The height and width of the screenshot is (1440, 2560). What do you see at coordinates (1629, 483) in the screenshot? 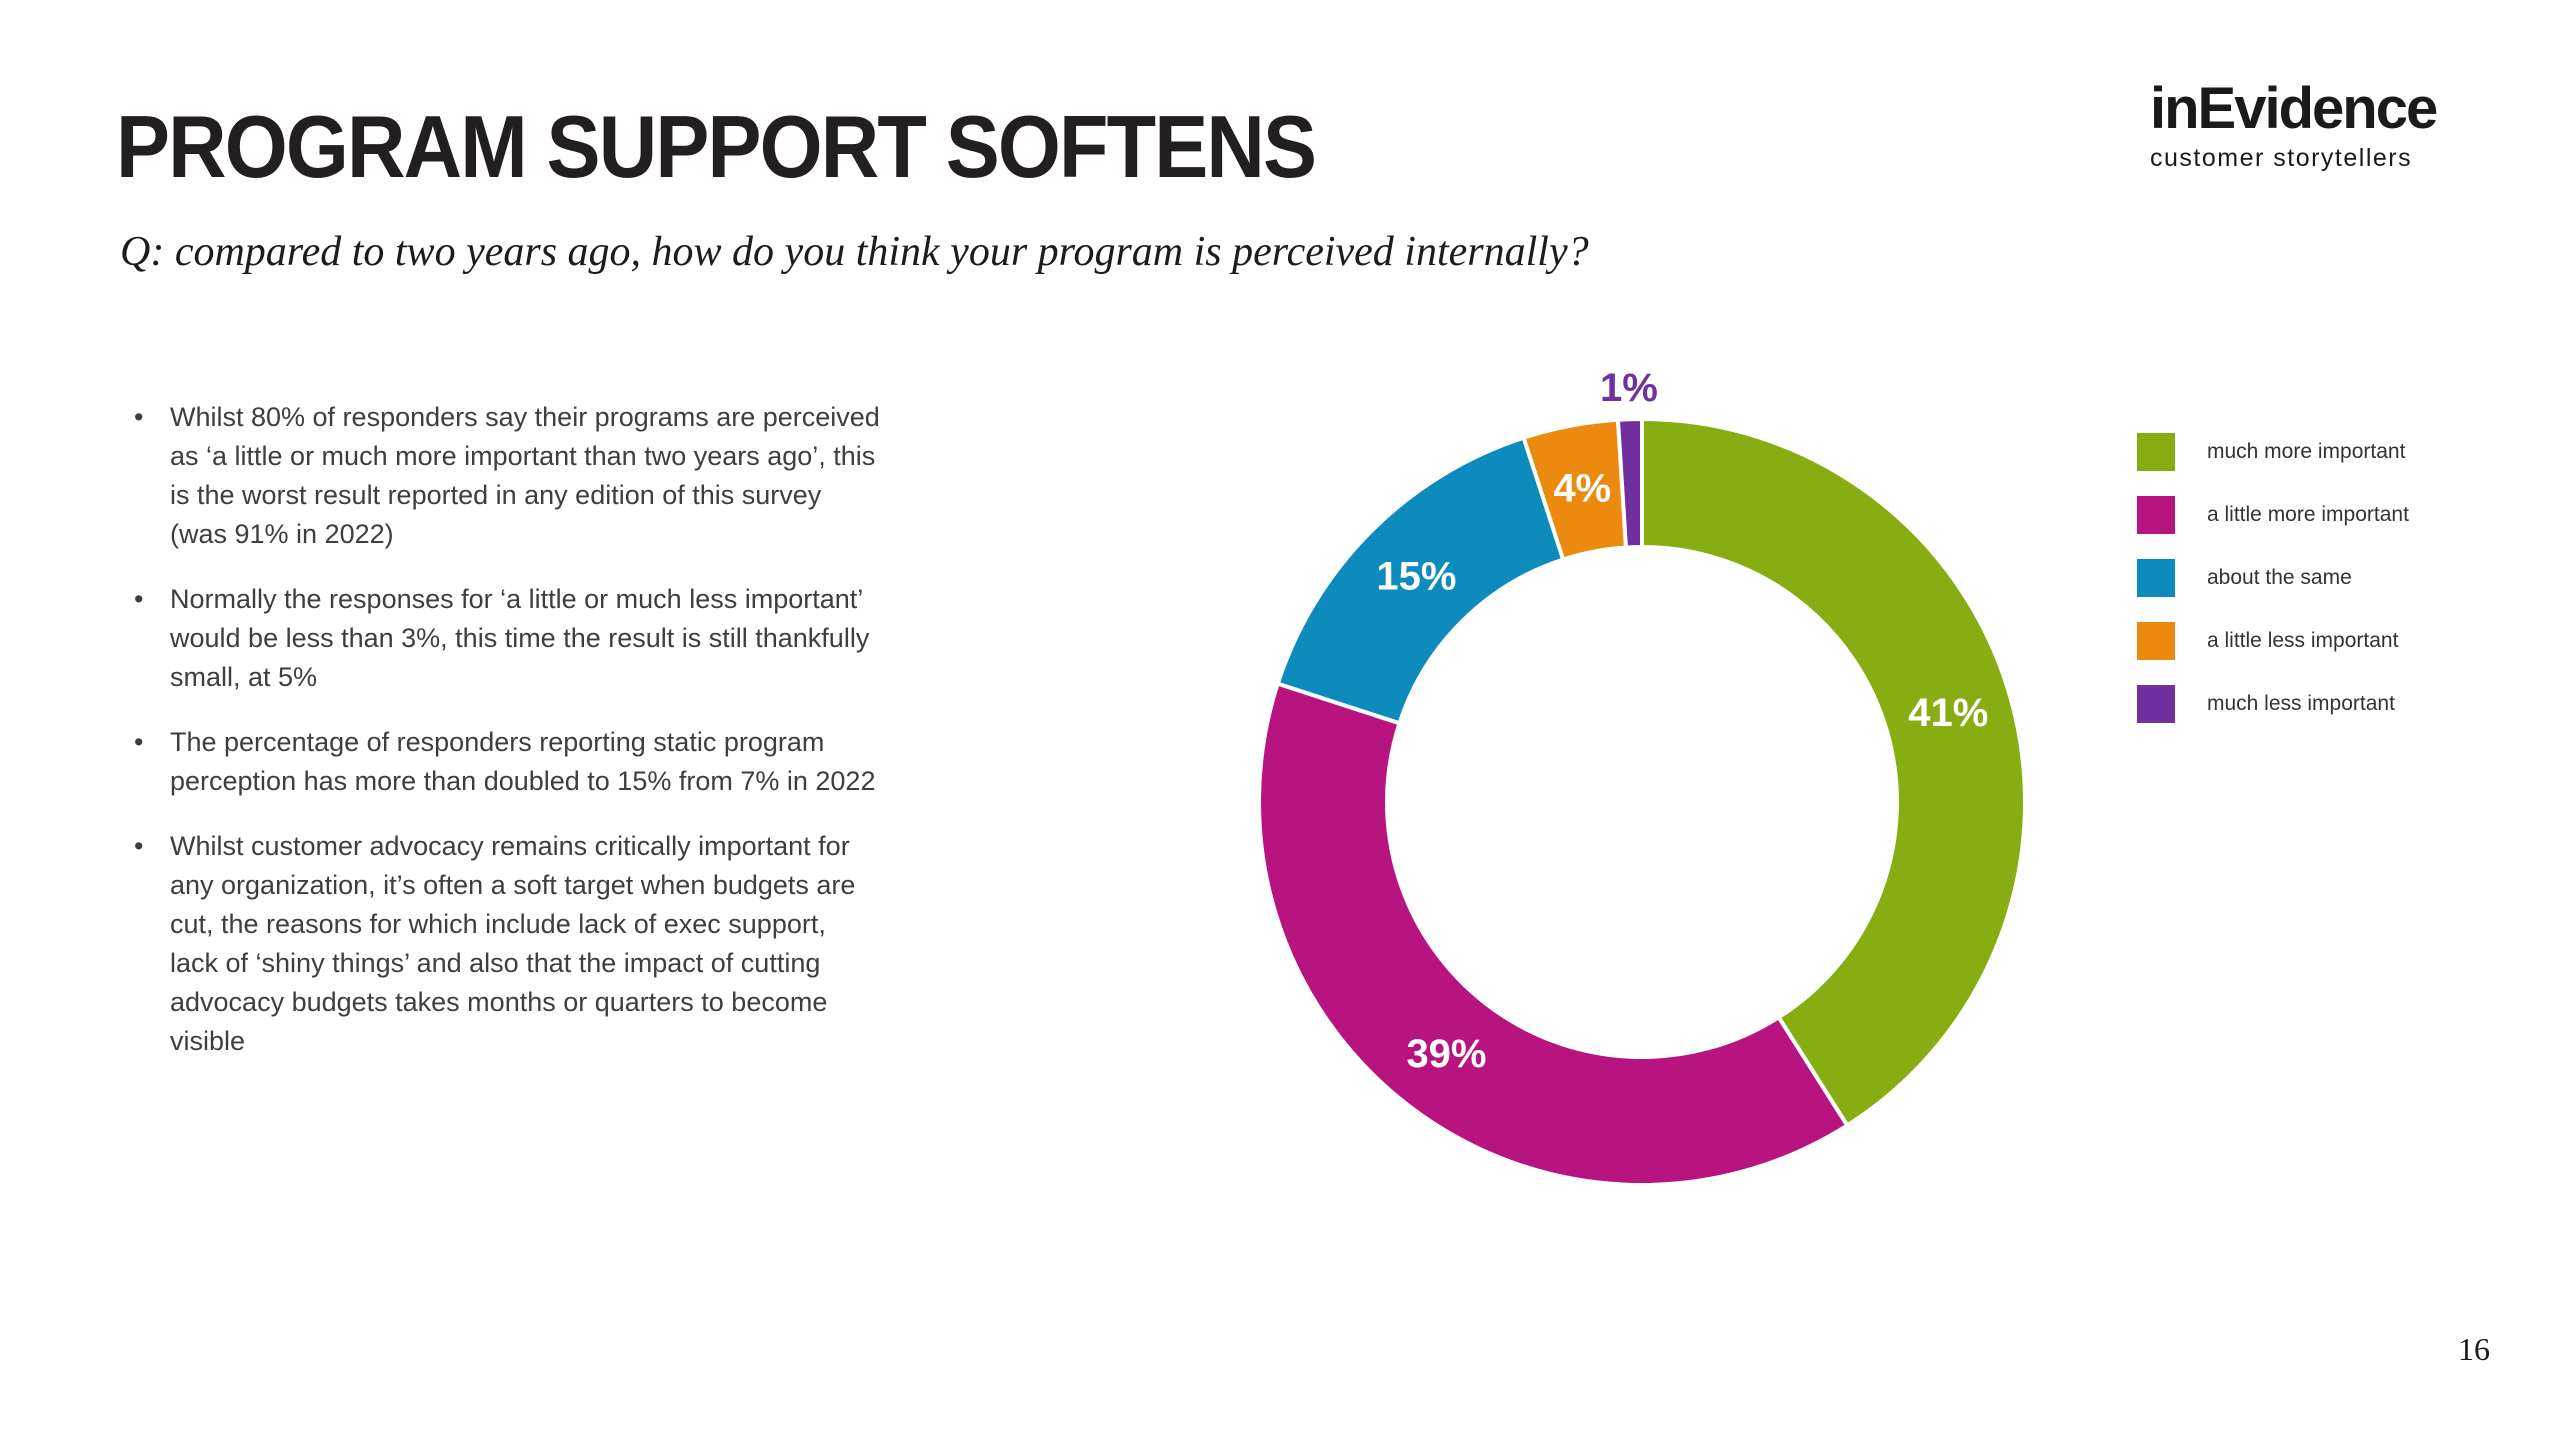
I see `donut-slice-much-less-important` at bounding box center [1629, 483].